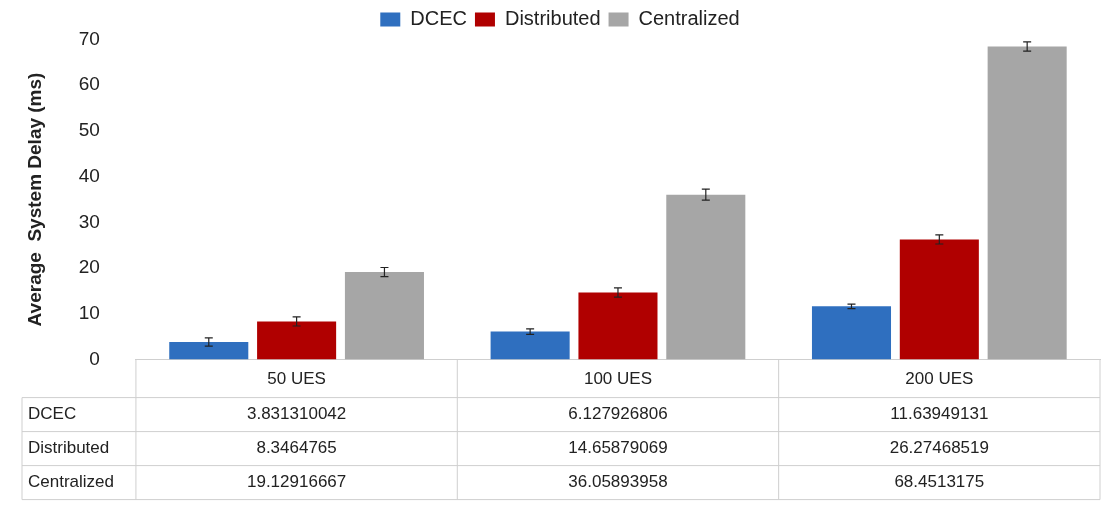  Describe the element at coordinates (89, 221) in the screenshot. I see `y-tick-label: 30` at that location.